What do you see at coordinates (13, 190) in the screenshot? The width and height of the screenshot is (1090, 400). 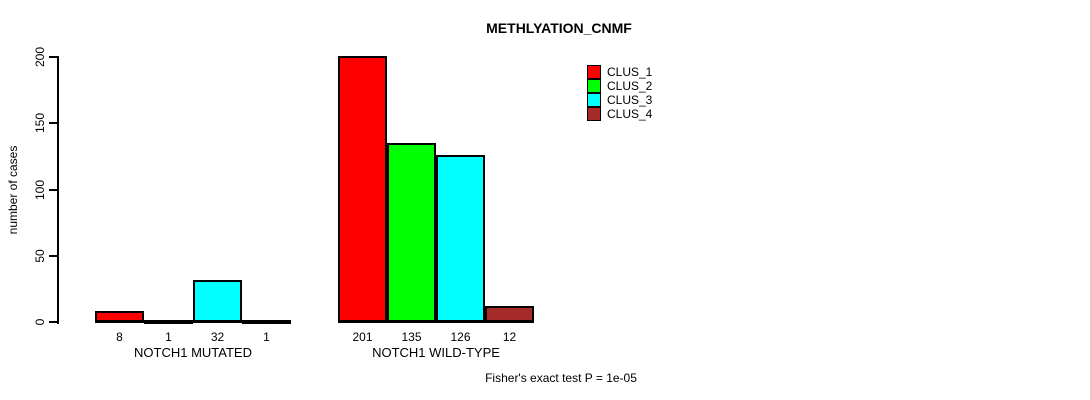 I see `y-axis-label: number of cases` at bounding box center [13, 190].